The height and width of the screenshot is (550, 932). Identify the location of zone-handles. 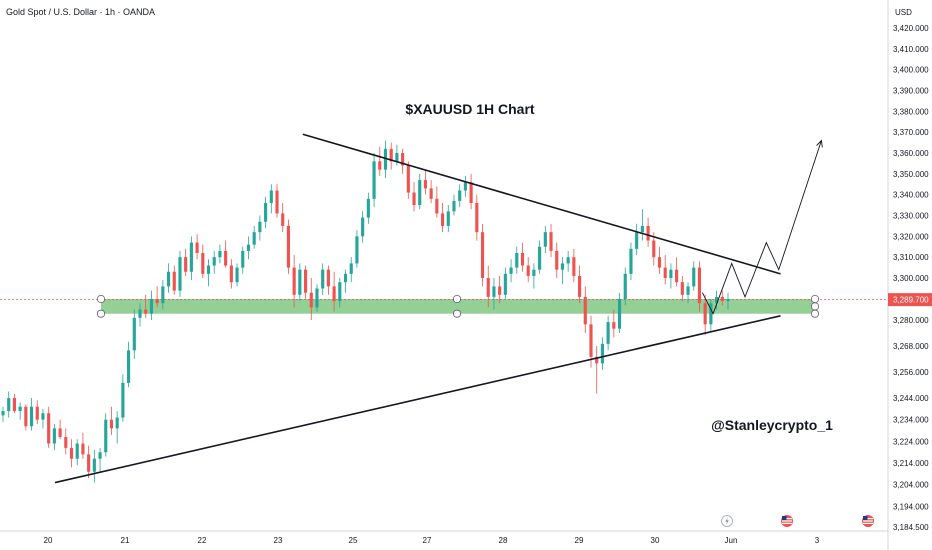
(458, 306).